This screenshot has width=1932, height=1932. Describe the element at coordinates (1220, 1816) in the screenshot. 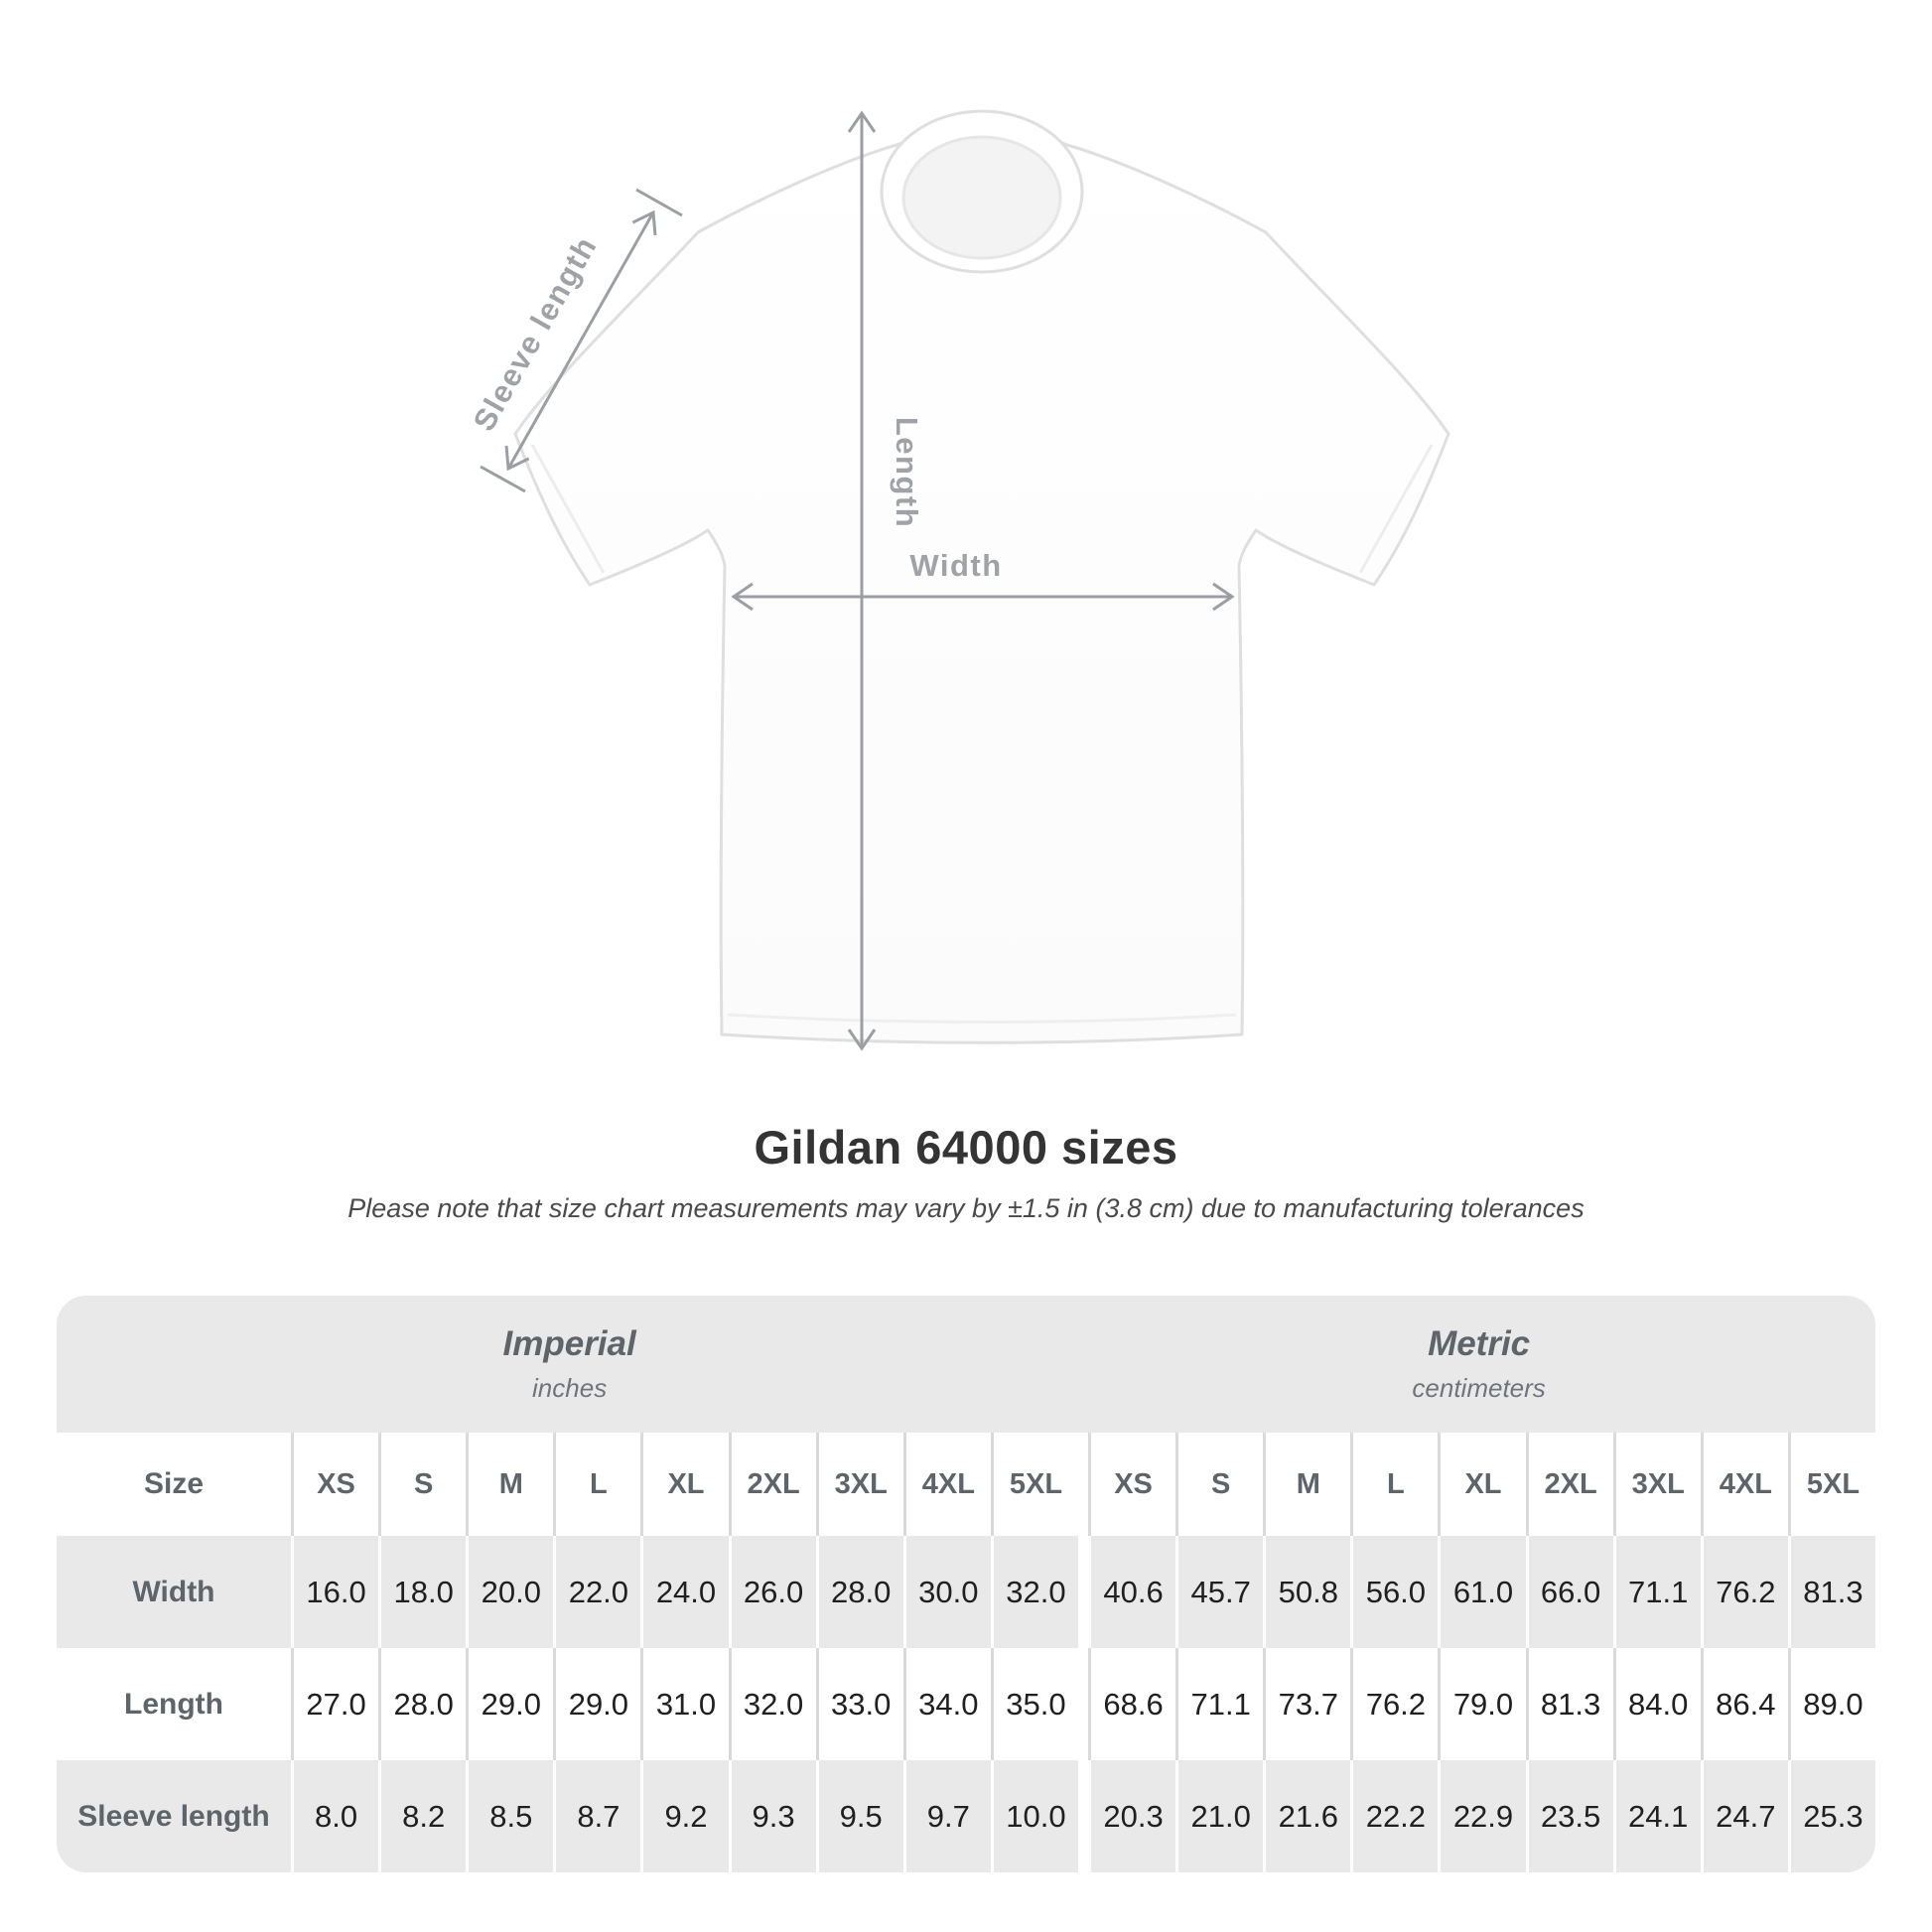

I see `value-cell: 21.0` at that location.